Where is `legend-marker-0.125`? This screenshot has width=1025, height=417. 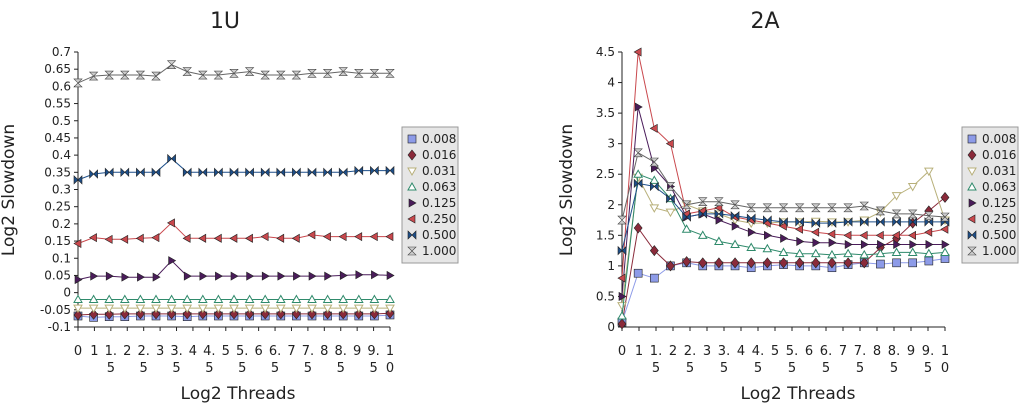
legend-marker-0.125 is located at coordinates (972, 203).